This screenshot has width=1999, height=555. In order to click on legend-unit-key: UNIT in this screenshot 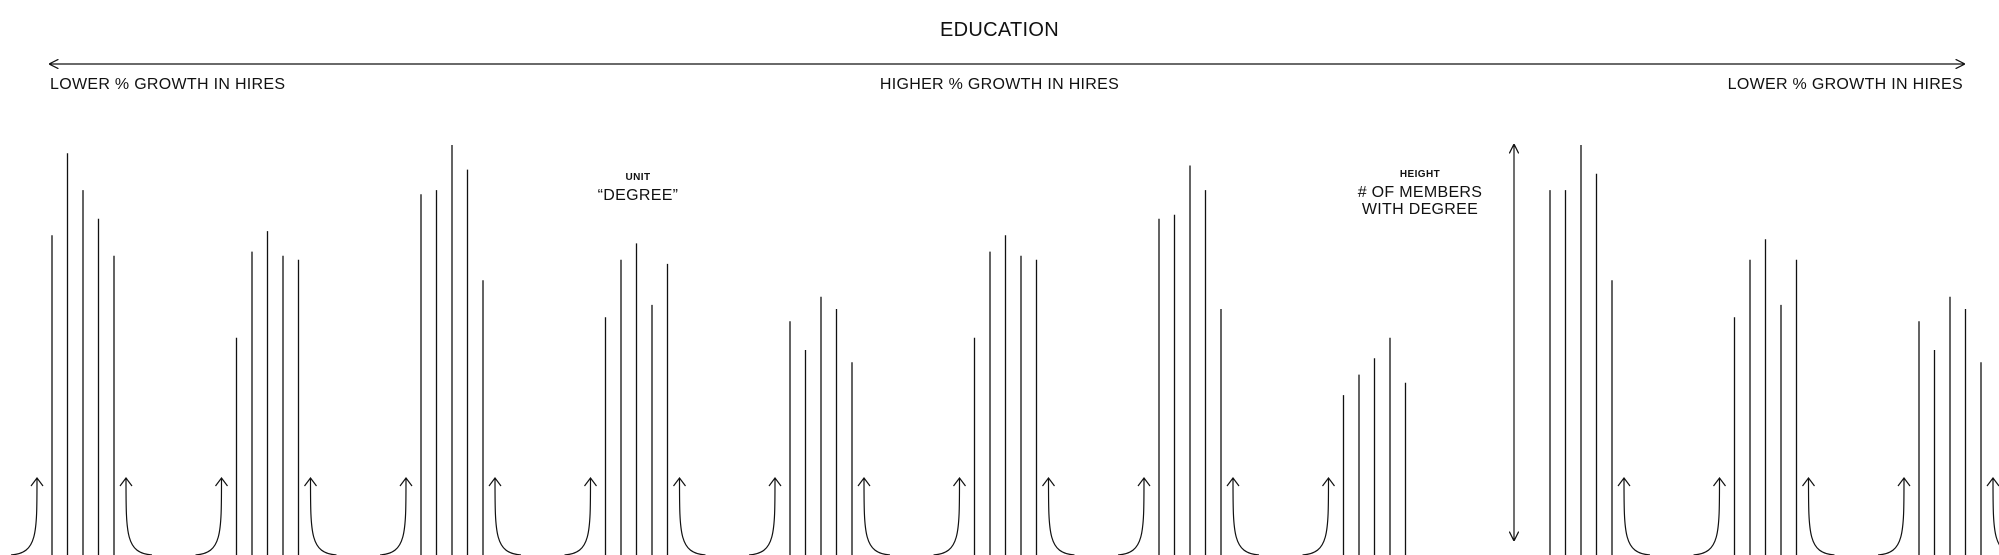, I will do `click(638, 177)`.